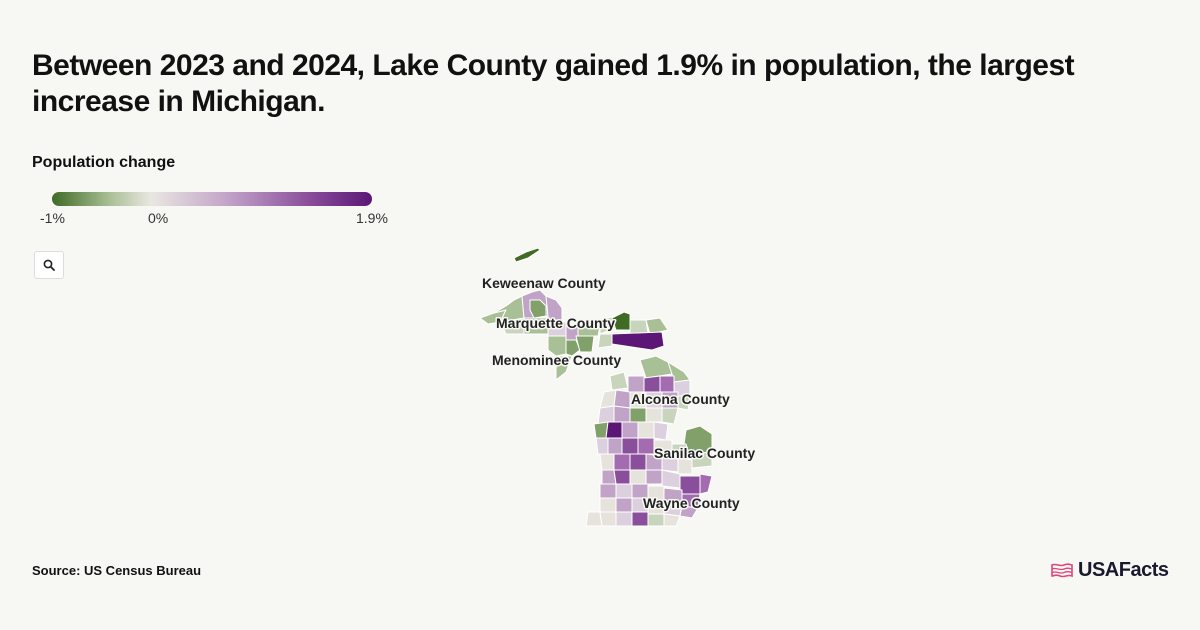 Image resolution: width=1200 pixels, height=630 pixels. I want to click on legend-mid-label: 0%, so click(158, 218).